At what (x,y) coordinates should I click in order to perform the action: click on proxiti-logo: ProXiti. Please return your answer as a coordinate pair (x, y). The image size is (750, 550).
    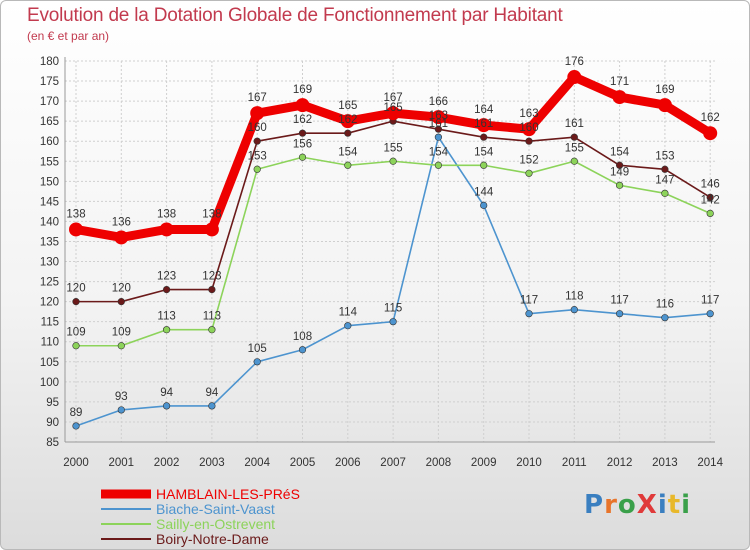
    Looking at the image, I should click on (637, 505).